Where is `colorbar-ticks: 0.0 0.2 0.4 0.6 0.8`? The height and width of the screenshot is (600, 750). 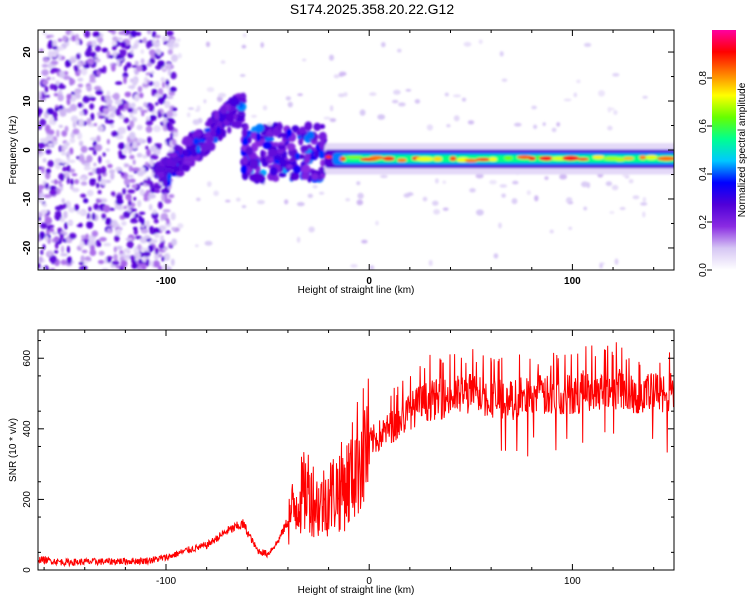
colorbar-ticks: 0.0 0.2 0.4 0.6 0.8 is located at coordinates (705, 174).